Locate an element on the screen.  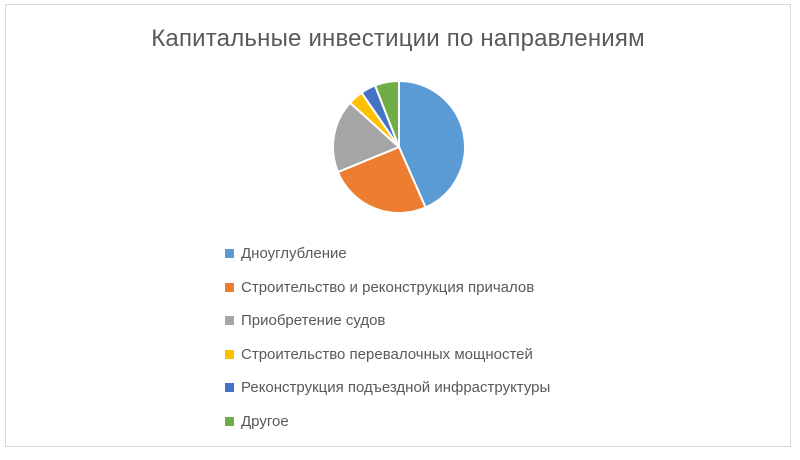
legend-label: Строительство перевалочных мощностей is located at coordinates (387, 354).